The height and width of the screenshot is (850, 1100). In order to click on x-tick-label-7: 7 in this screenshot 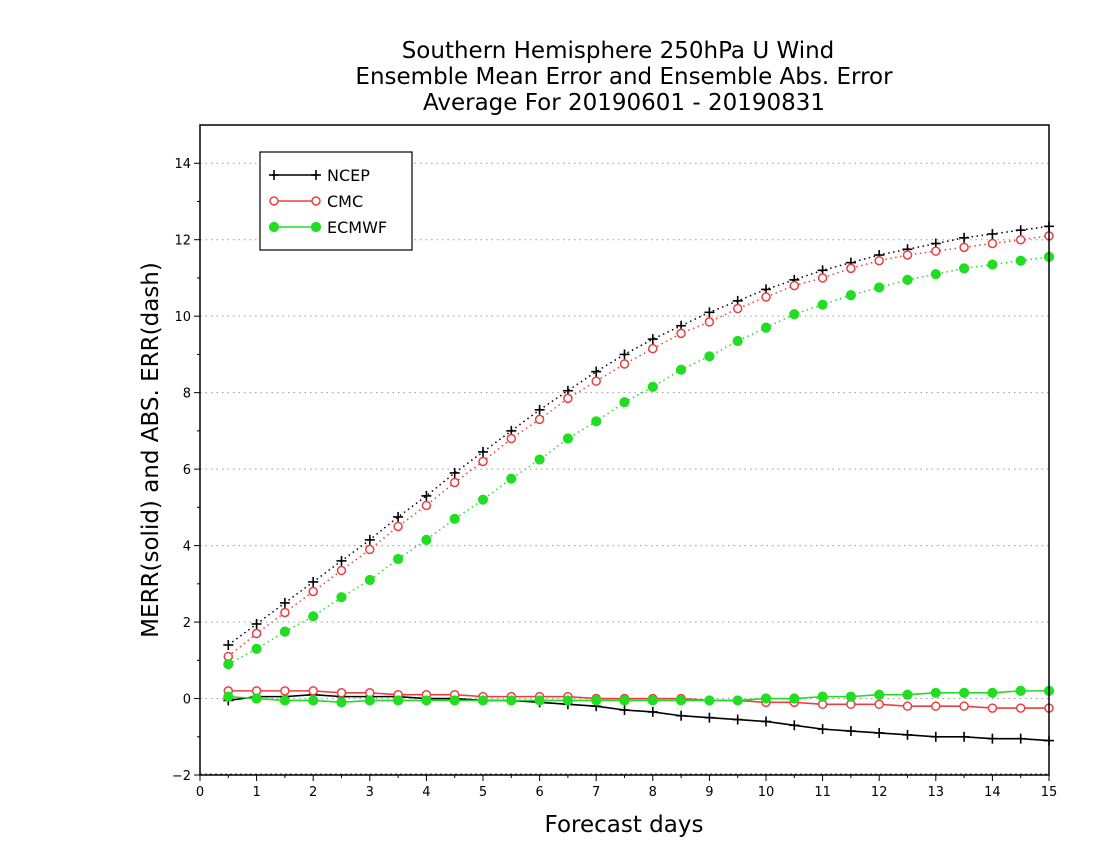, I will do `click(596, 792)`.